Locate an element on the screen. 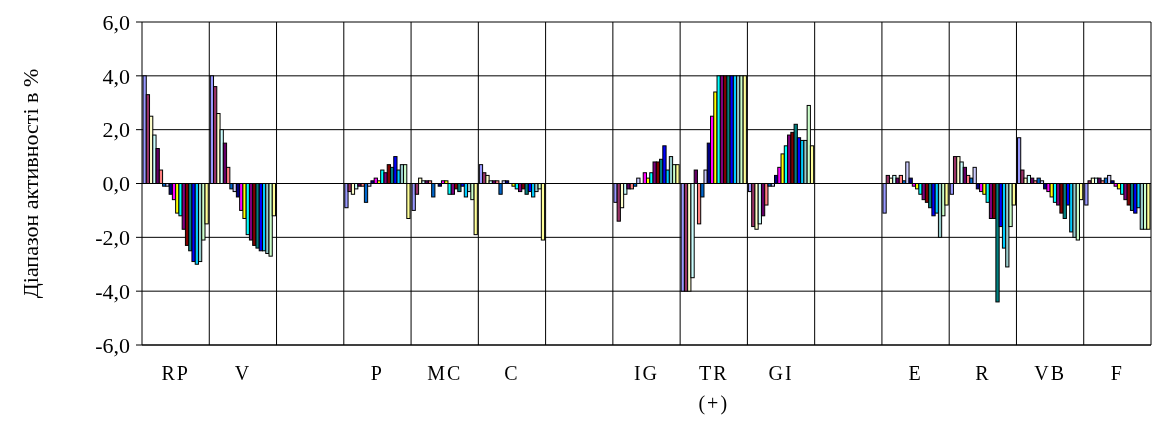 This screenshot has height=432, width=1152. x-tick-label: GI is located at coordinates (781, 373).